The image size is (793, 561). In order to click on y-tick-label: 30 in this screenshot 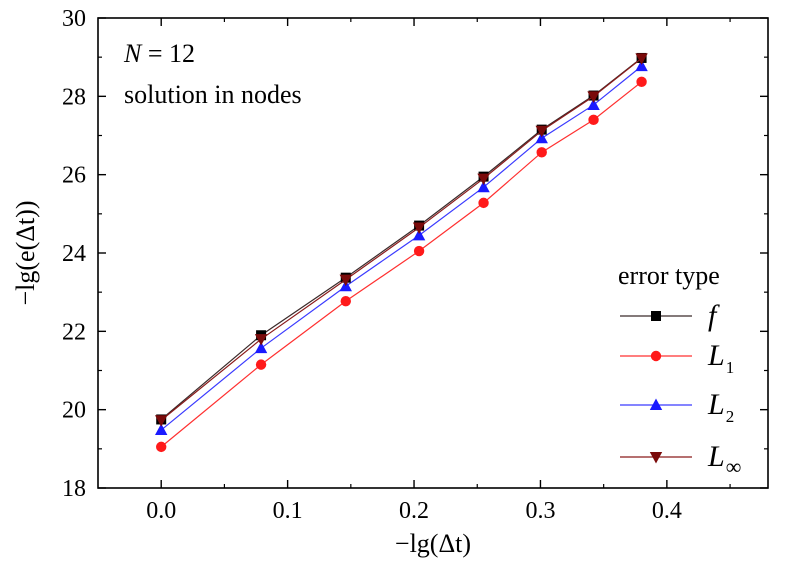, I will do `click(74, 19)`.